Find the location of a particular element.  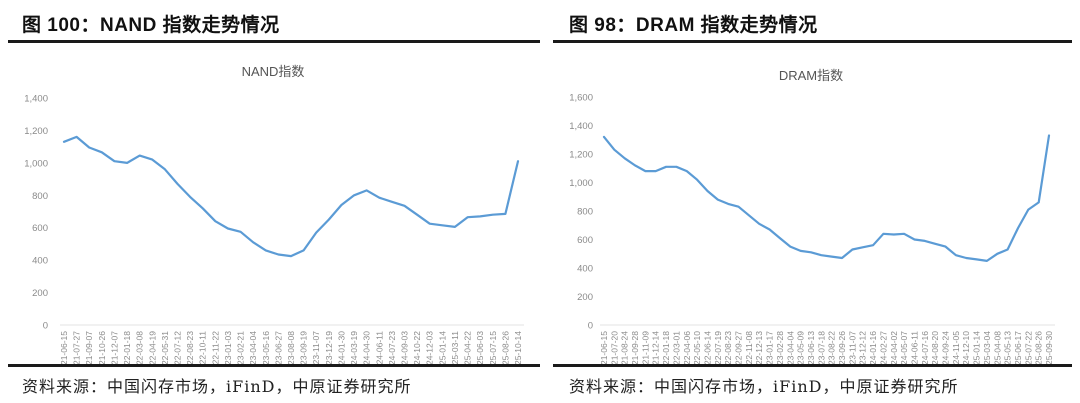

x-axis-tick: 2023-01-03 is located at coordinates (228, 347).